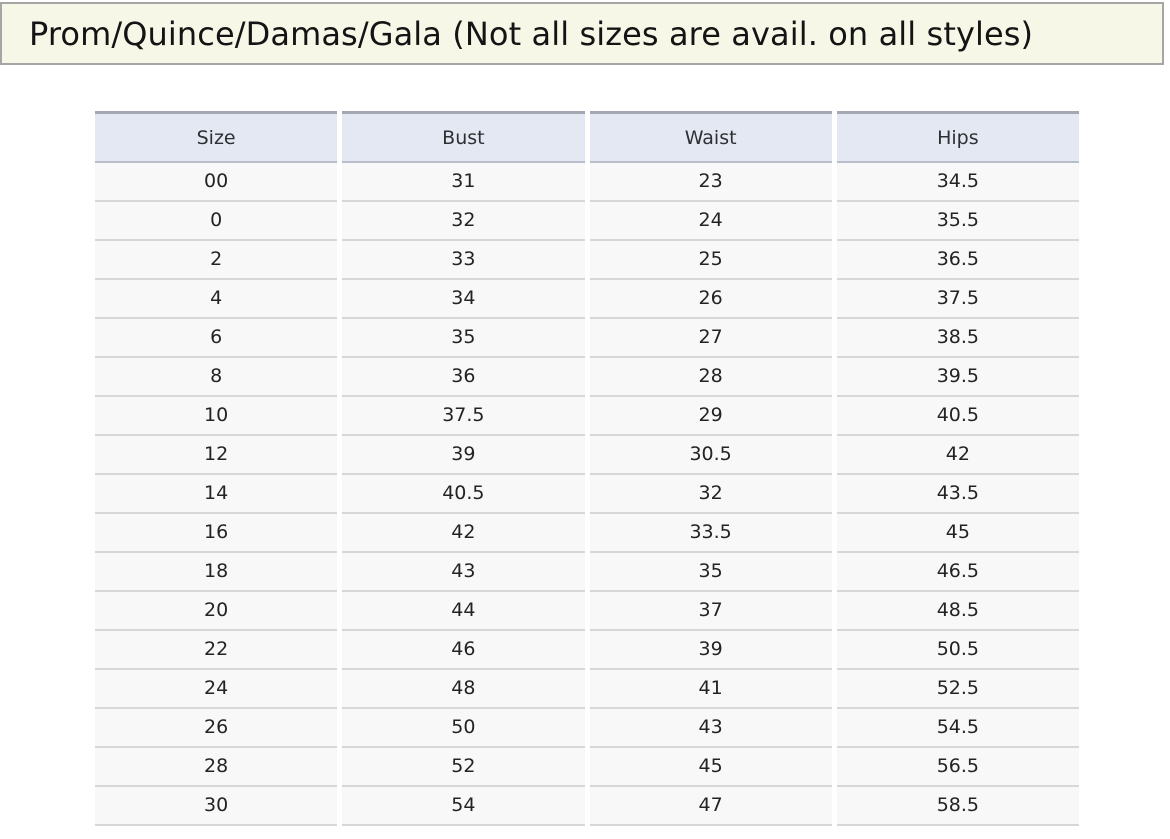 Image resolution: width=1170 pixels, height=839 pixels. Describe the element at coordinates (710, 650) in the screenshot. I see `cell-waist: 39` at that location.